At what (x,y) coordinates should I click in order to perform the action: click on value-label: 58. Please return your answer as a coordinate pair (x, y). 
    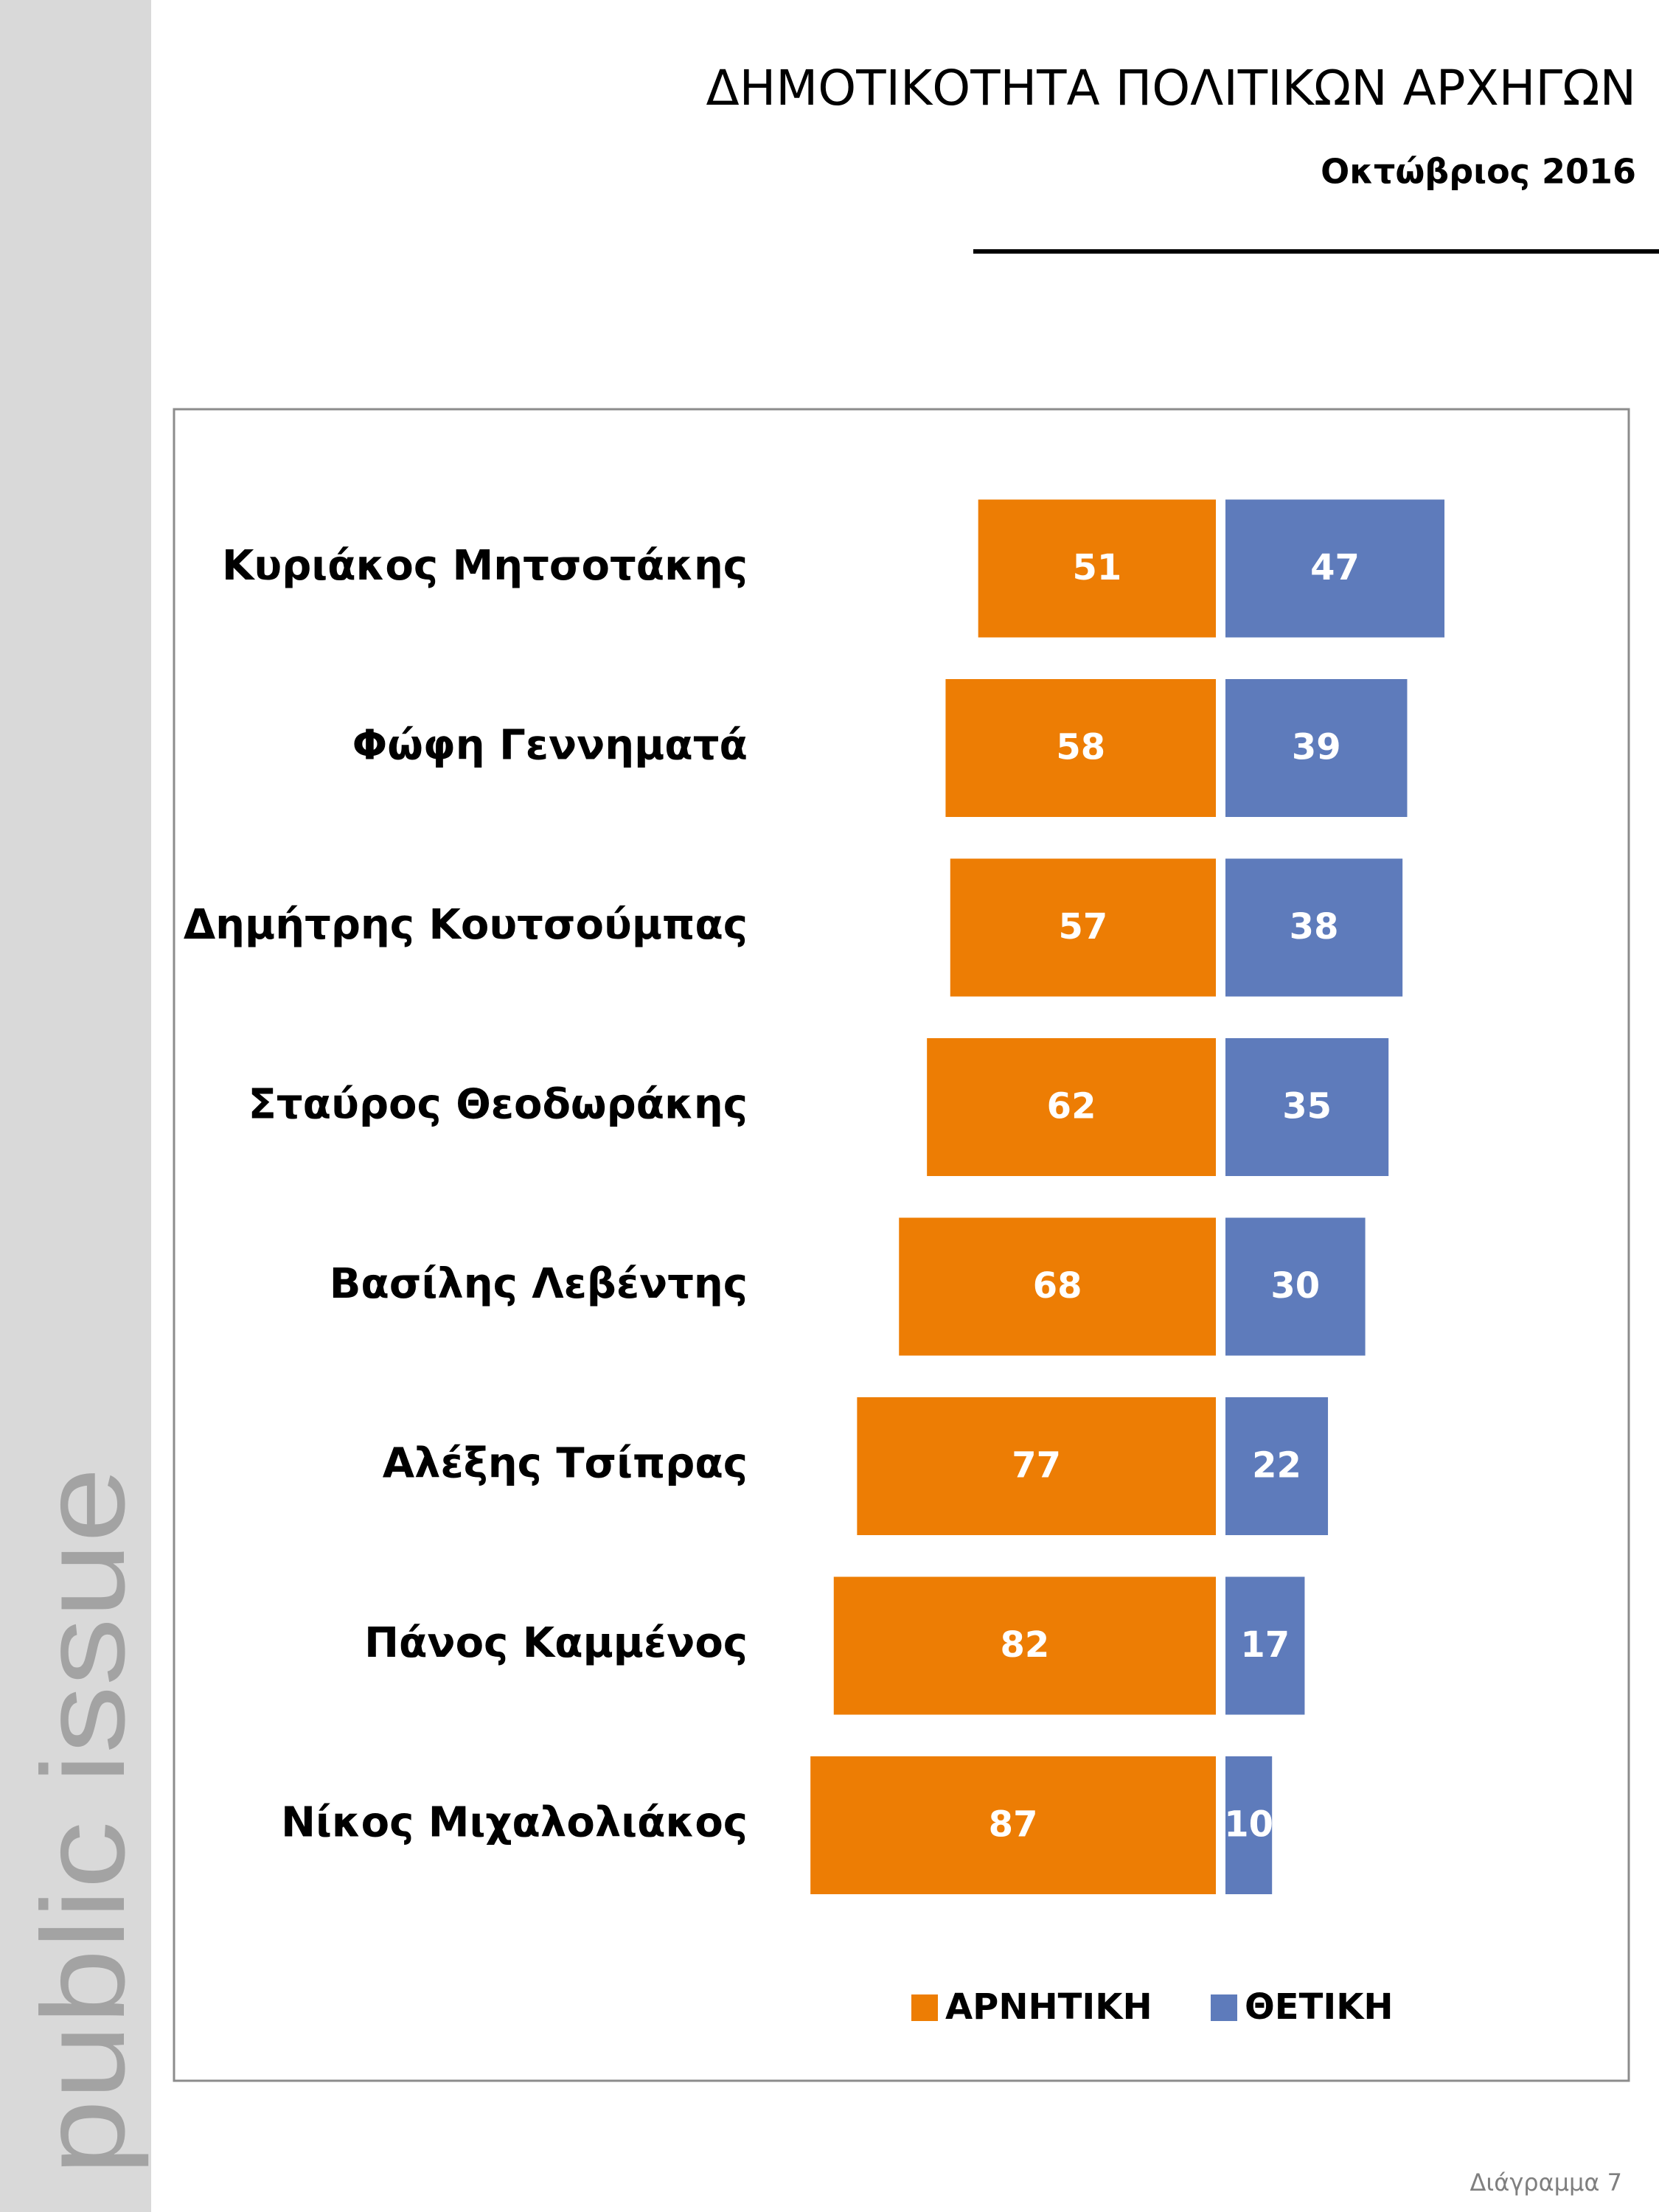
    Looking at the image, I should click on (1080, 747).